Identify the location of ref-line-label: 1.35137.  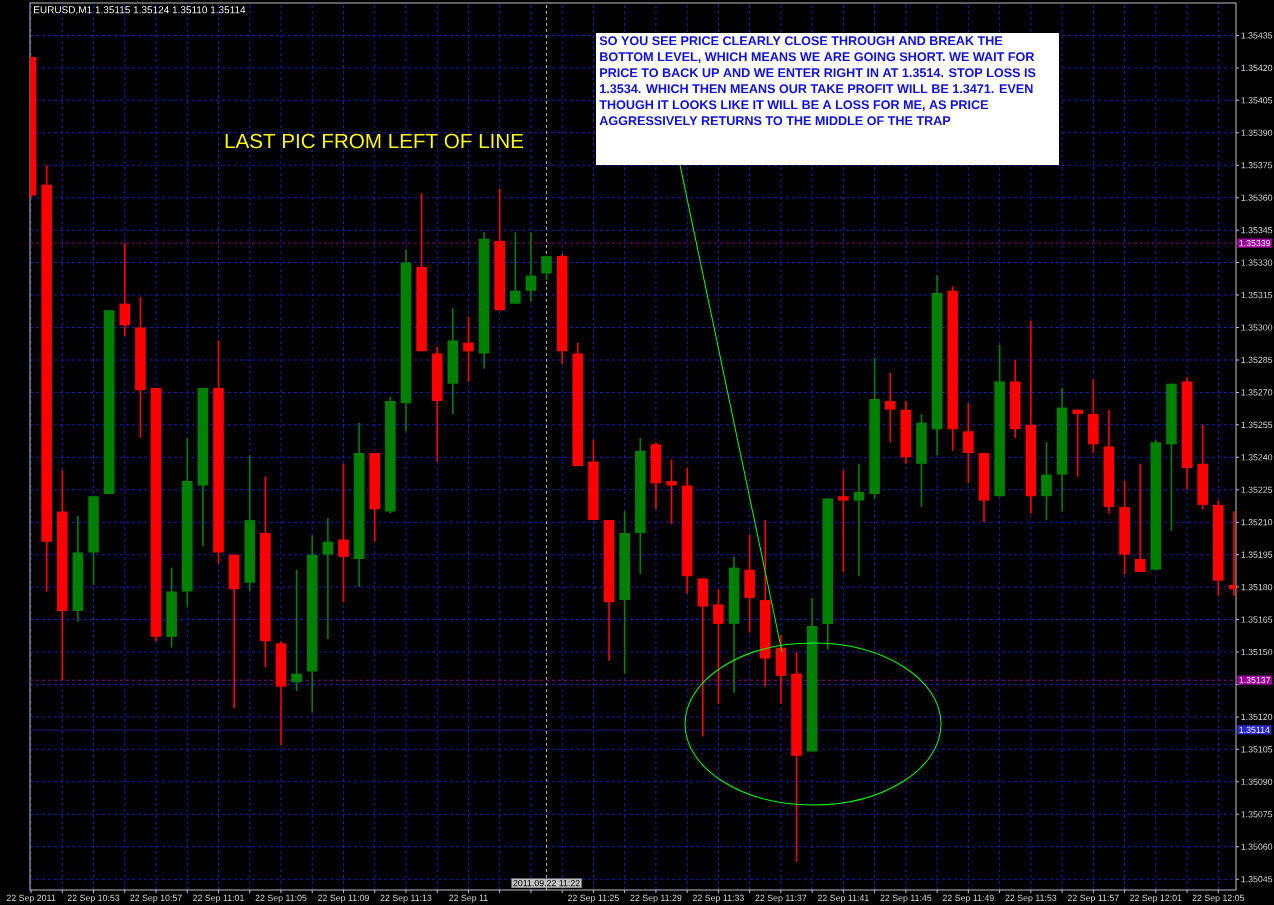
(1255, 680).